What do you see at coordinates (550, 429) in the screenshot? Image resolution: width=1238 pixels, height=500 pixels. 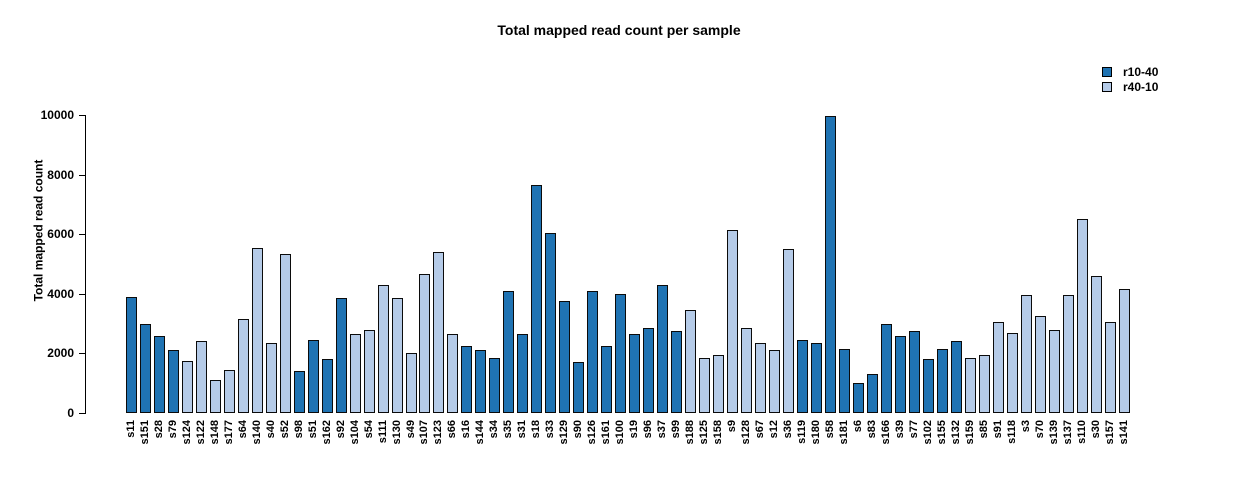 I see `x-tick-label-s33: s33` at bounding box center [550, 429].